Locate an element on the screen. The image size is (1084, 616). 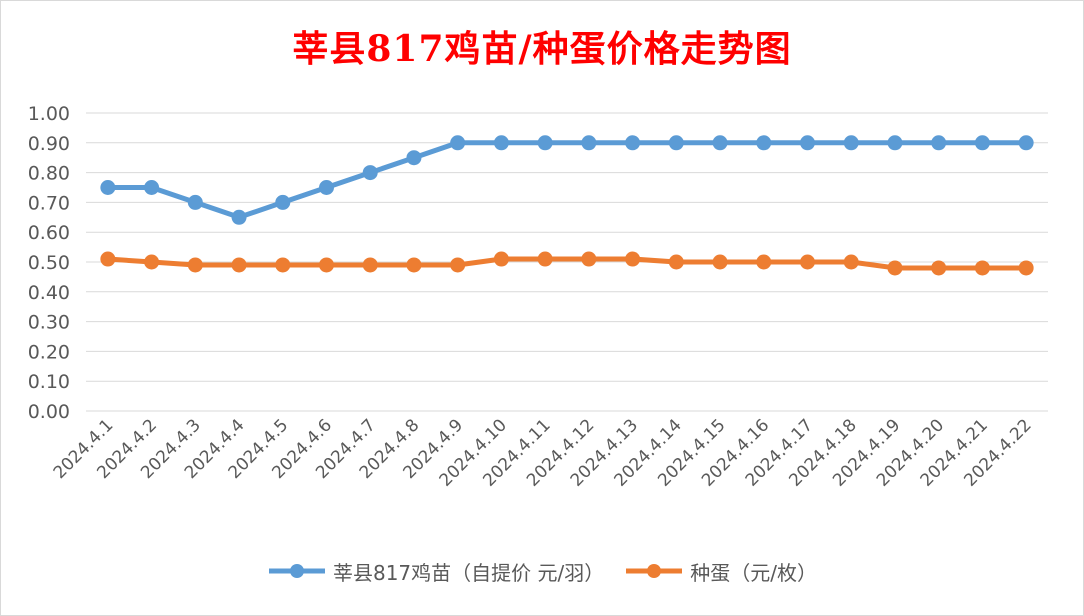
y-tick-label: 0.50 is located at coordinates (49, 263).